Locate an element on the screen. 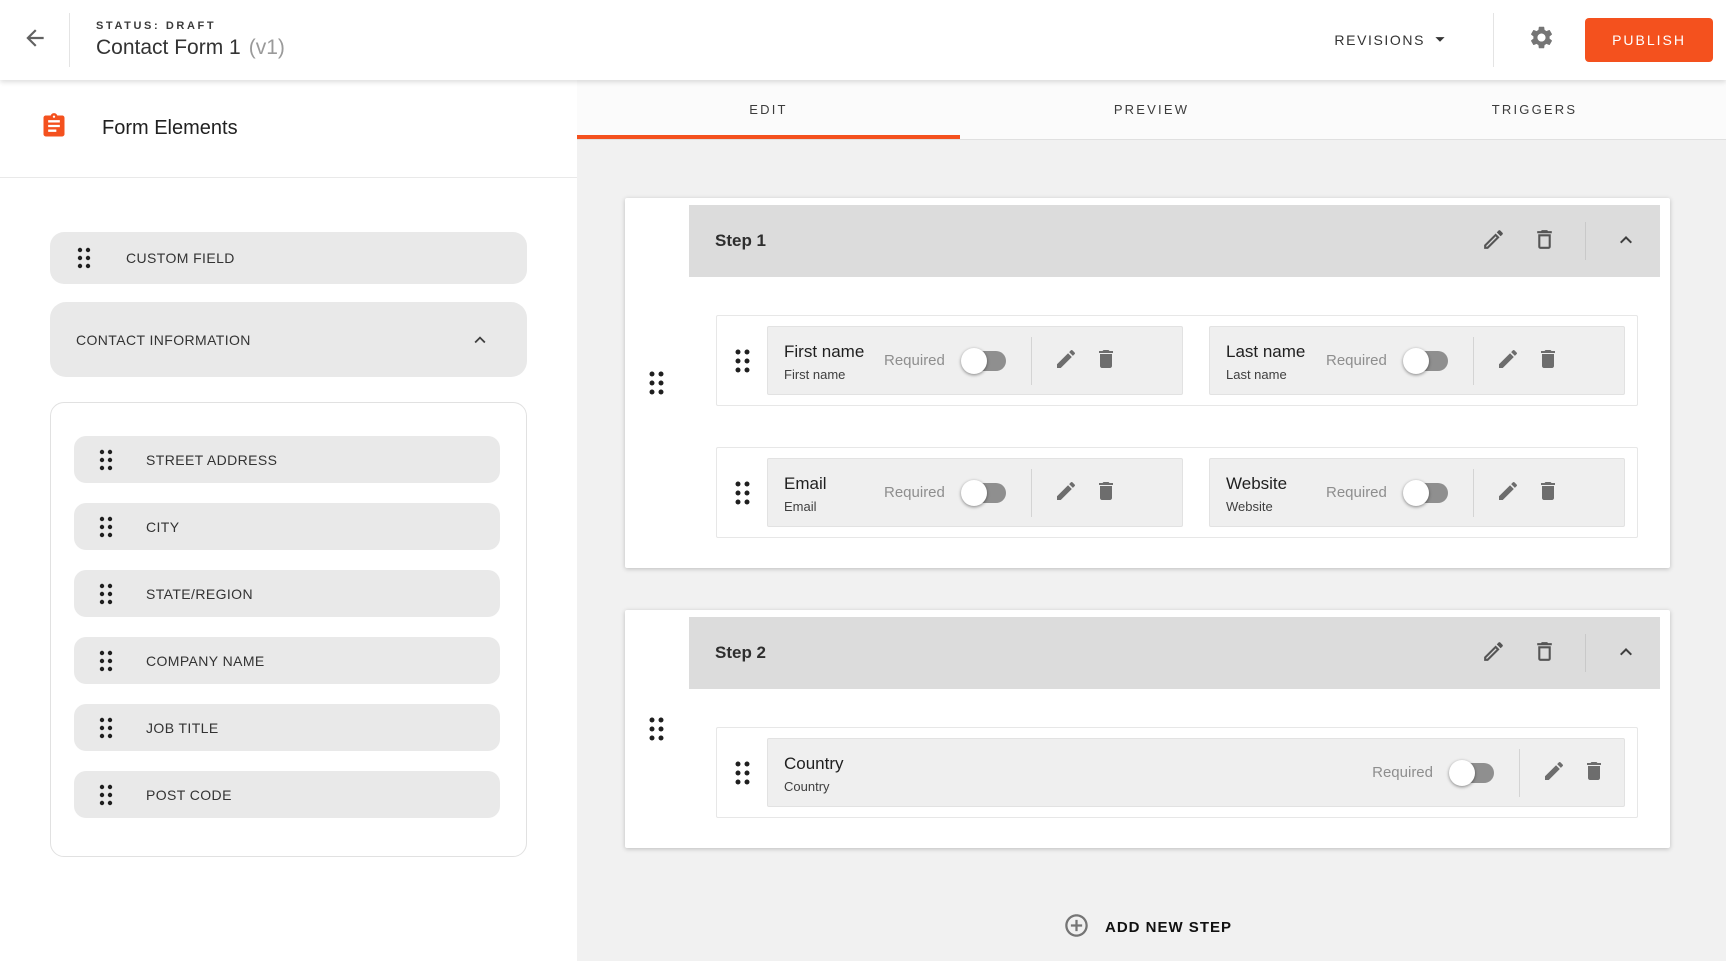  sidebar-item-label: CUSTOM FIELD is located at coordinates (180, 258).